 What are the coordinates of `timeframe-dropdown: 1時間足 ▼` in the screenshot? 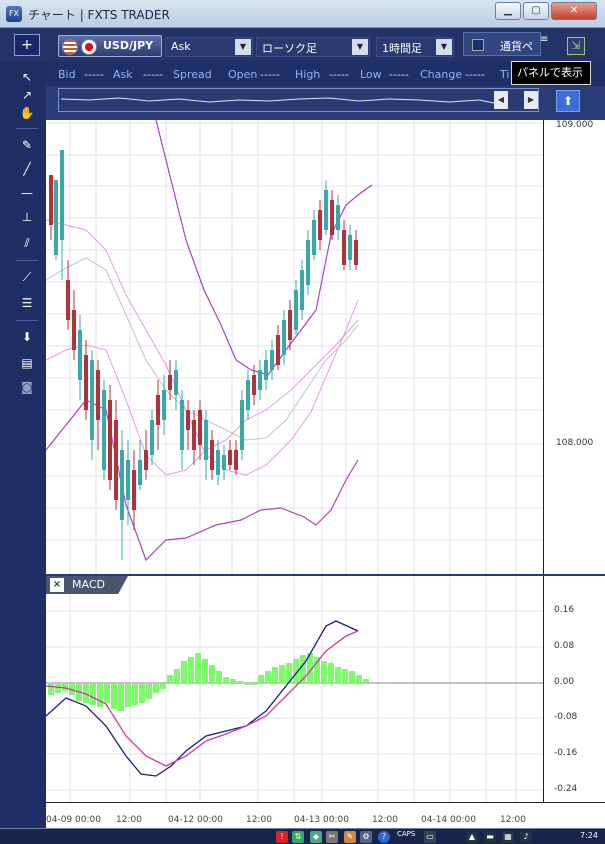 It's located at (415, 47).